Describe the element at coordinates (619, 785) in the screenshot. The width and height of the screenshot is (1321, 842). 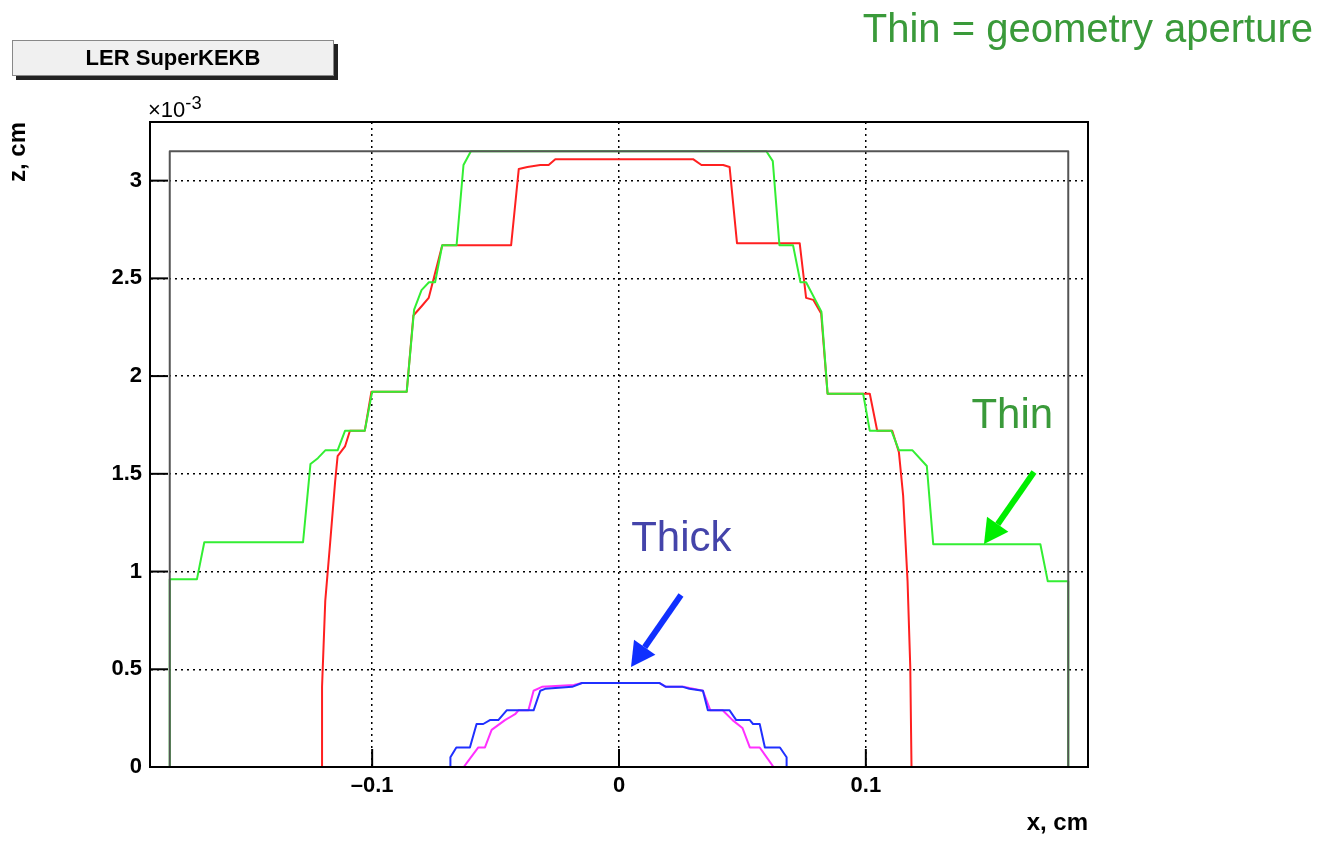
I see `x-tick-label: 0` at that location.